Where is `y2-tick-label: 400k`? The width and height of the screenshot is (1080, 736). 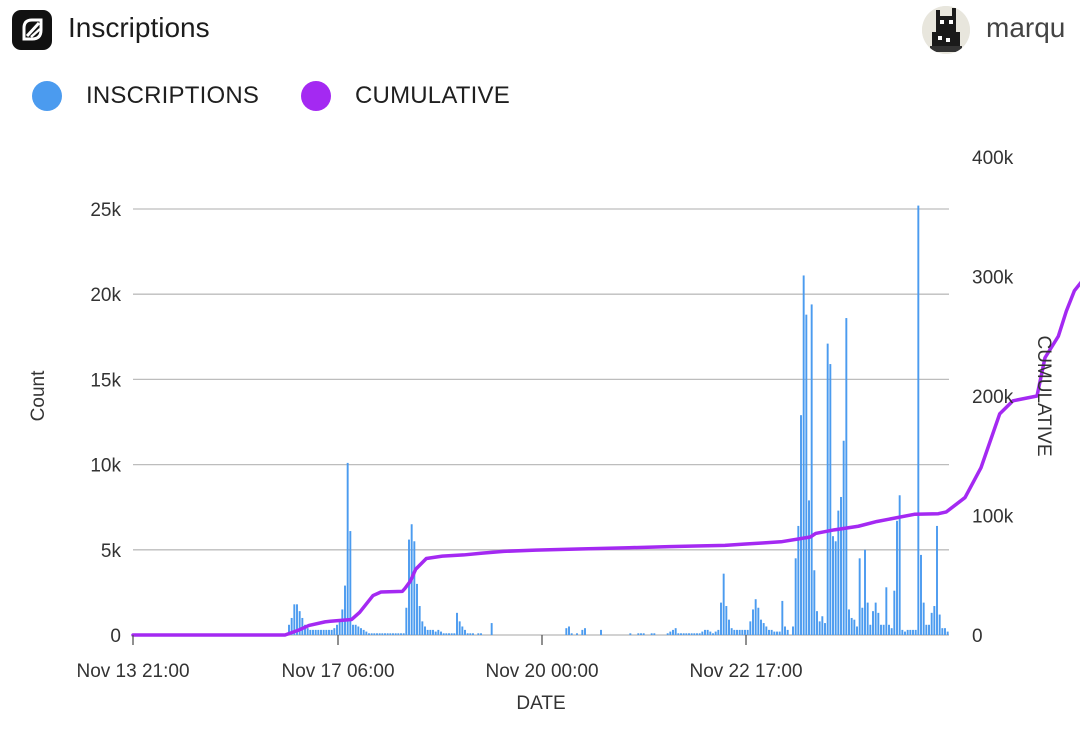 y2-tick-label: 400k is located at coordinates (993, 158).